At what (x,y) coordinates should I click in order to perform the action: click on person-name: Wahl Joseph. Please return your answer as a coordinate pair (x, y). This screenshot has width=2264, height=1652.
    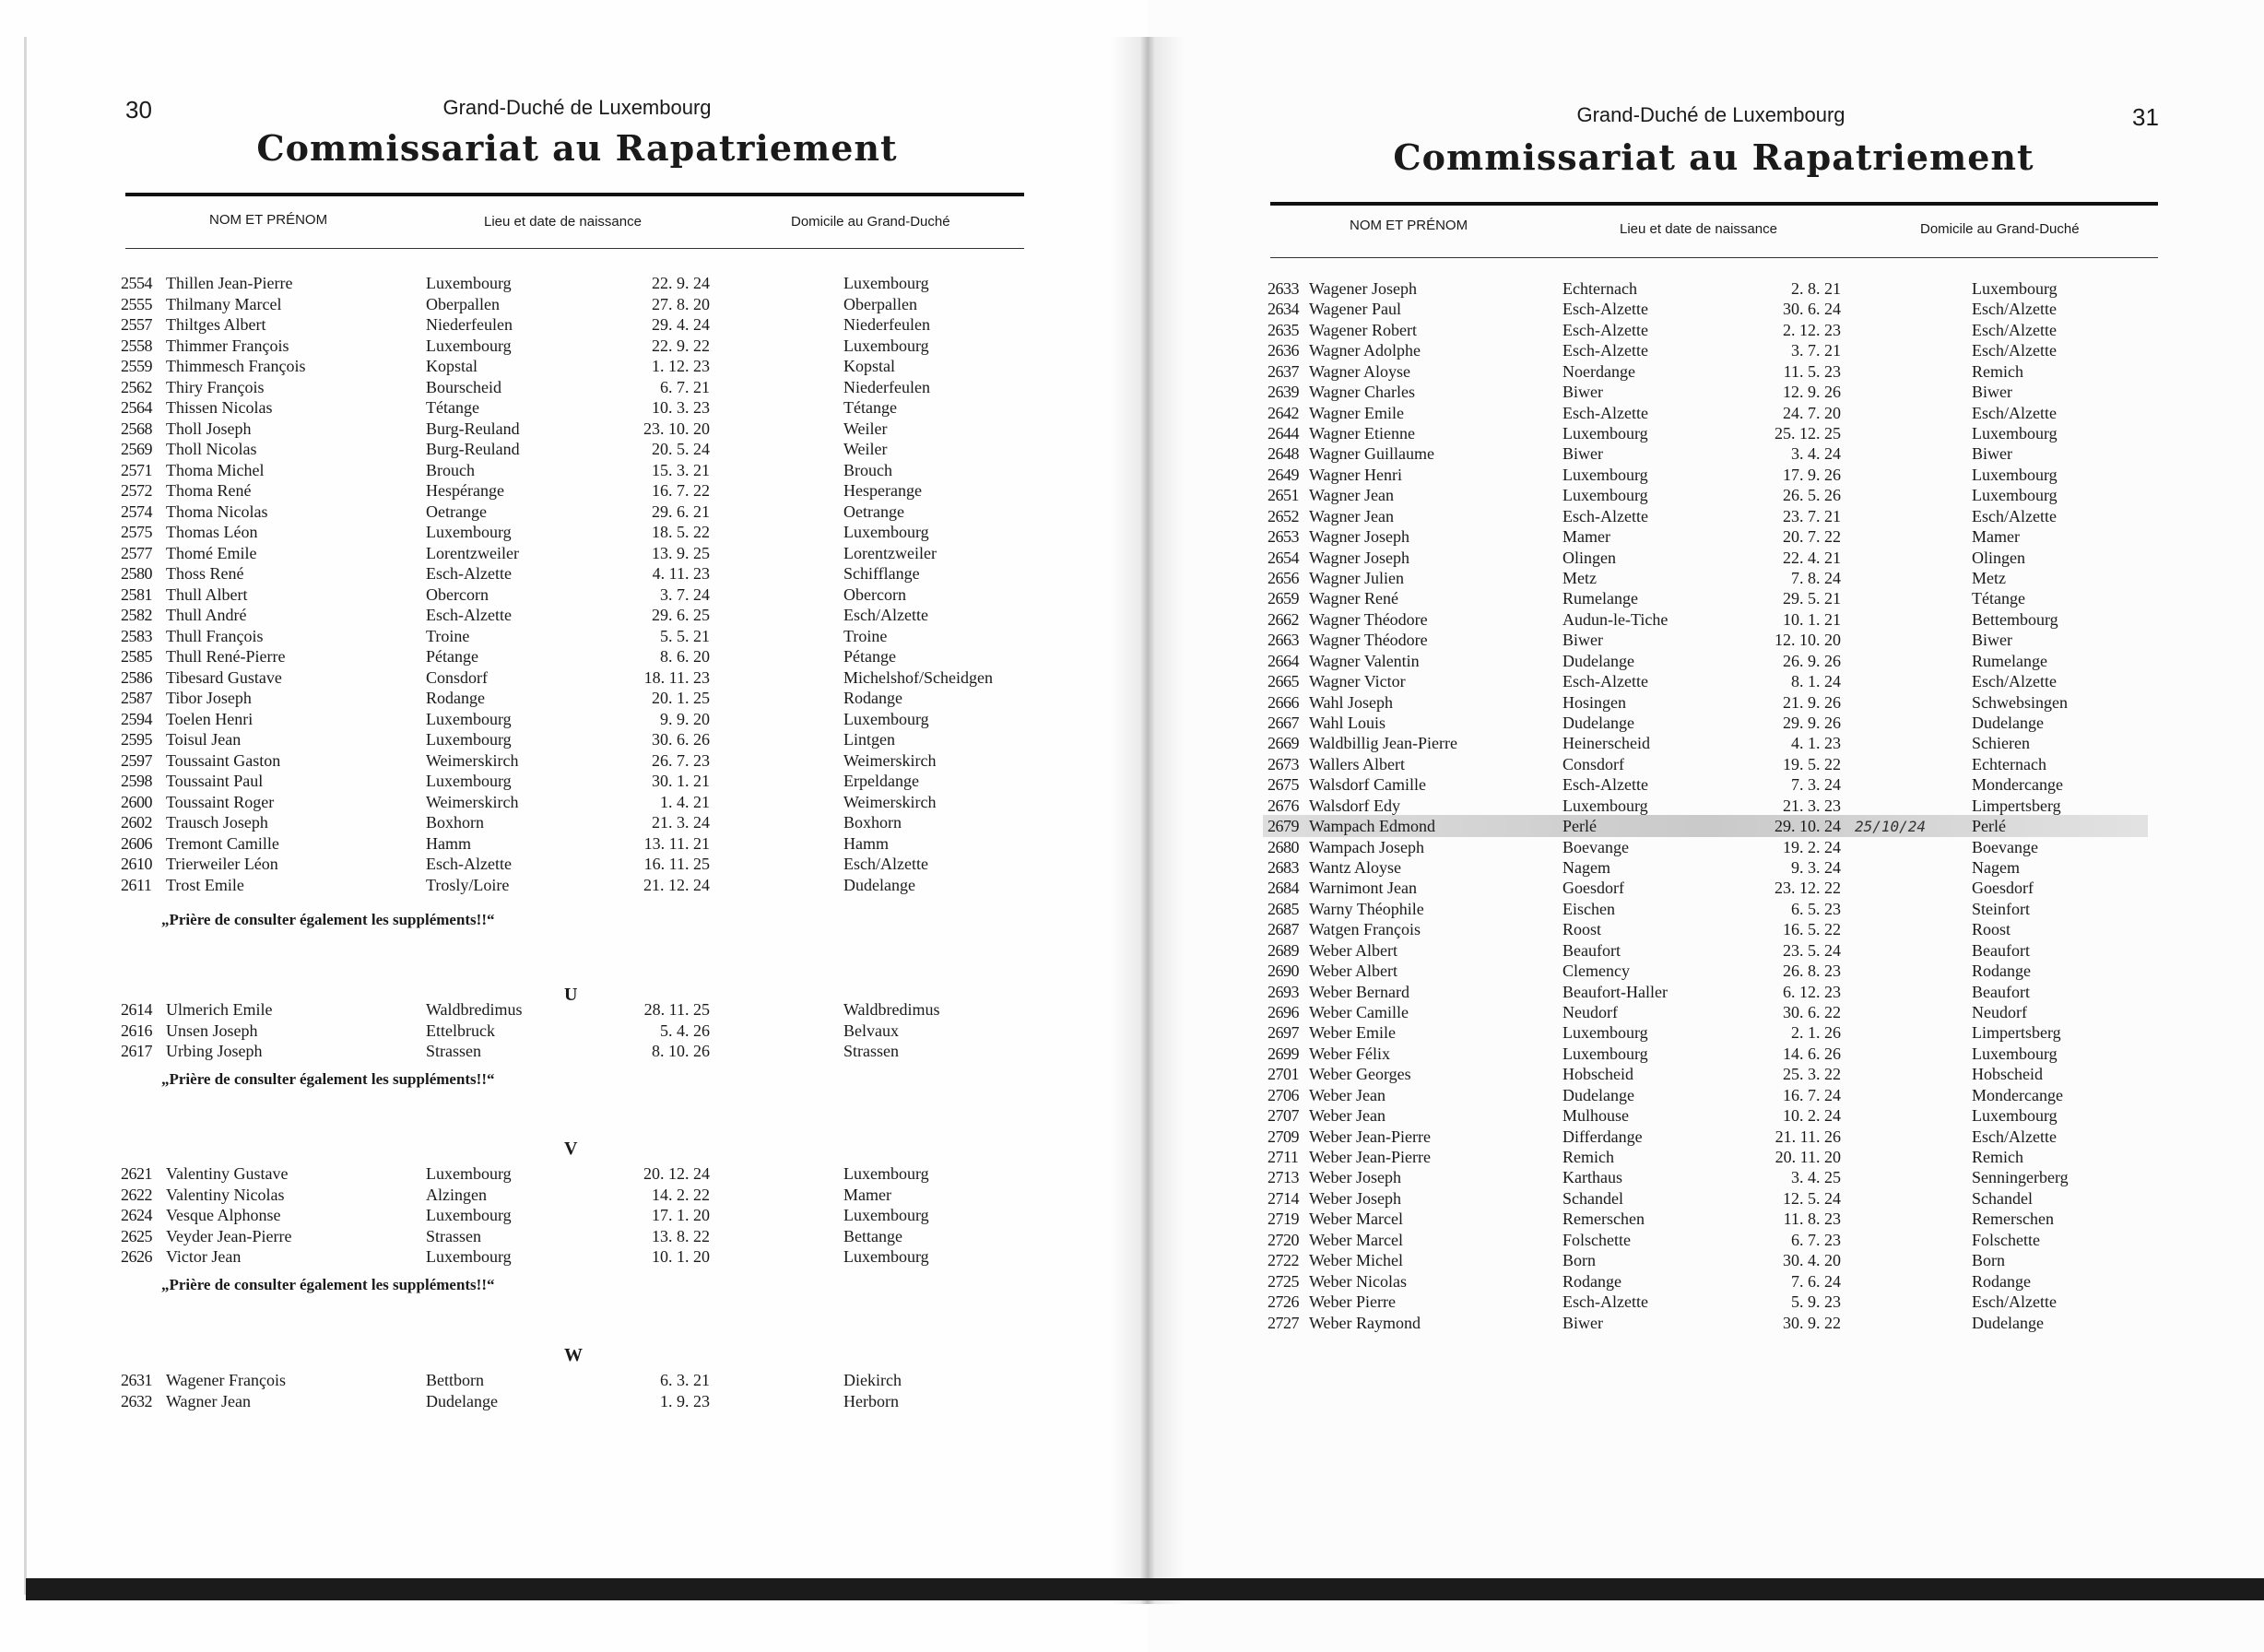
    Looking at the image, I should click on (1351, 702).